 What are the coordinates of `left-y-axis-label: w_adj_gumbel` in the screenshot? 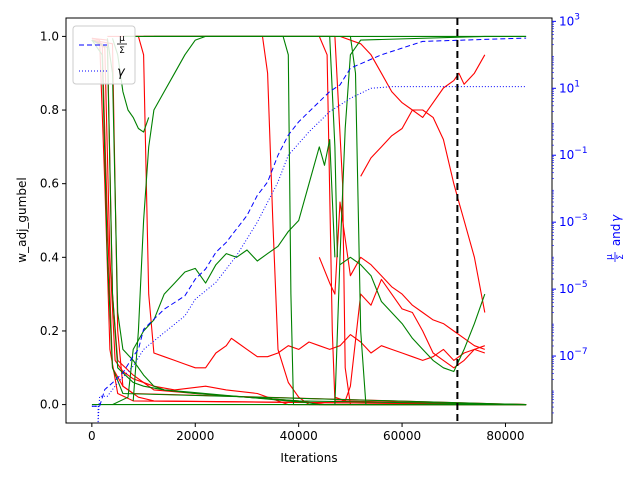 It's located at (22, 219).